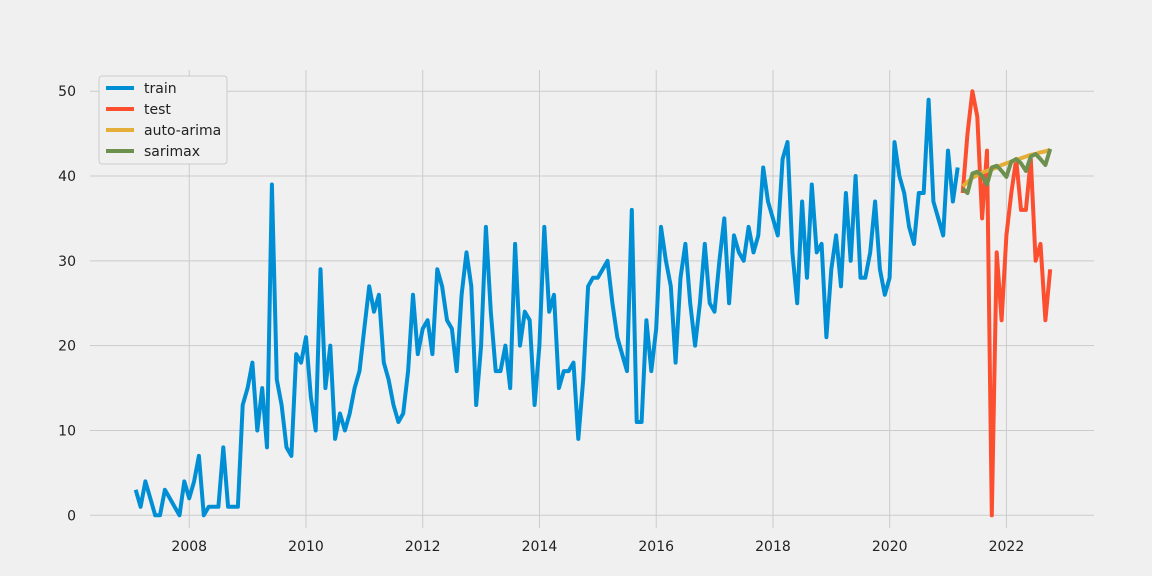  What do you see at coordinates (189, 547) in the screenshot?
I see `x-tick-label-2008: 2008` at bounding box center [189, 547].